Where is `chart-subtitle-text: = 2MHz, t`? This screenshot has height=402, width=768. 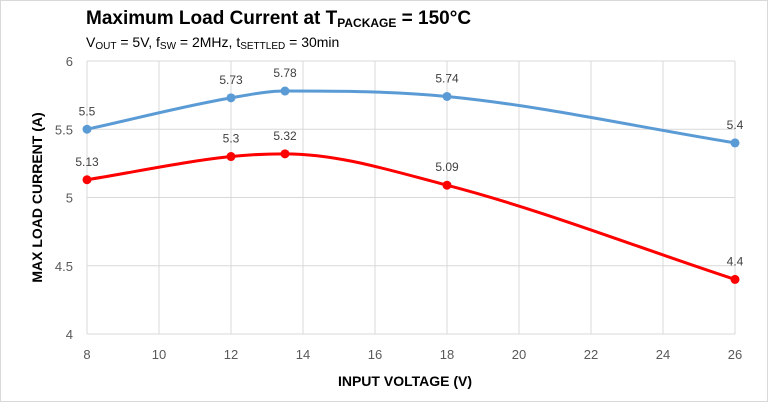 chart-subtitle-text: = 2MHz, t is located at coordinates (208, 42).